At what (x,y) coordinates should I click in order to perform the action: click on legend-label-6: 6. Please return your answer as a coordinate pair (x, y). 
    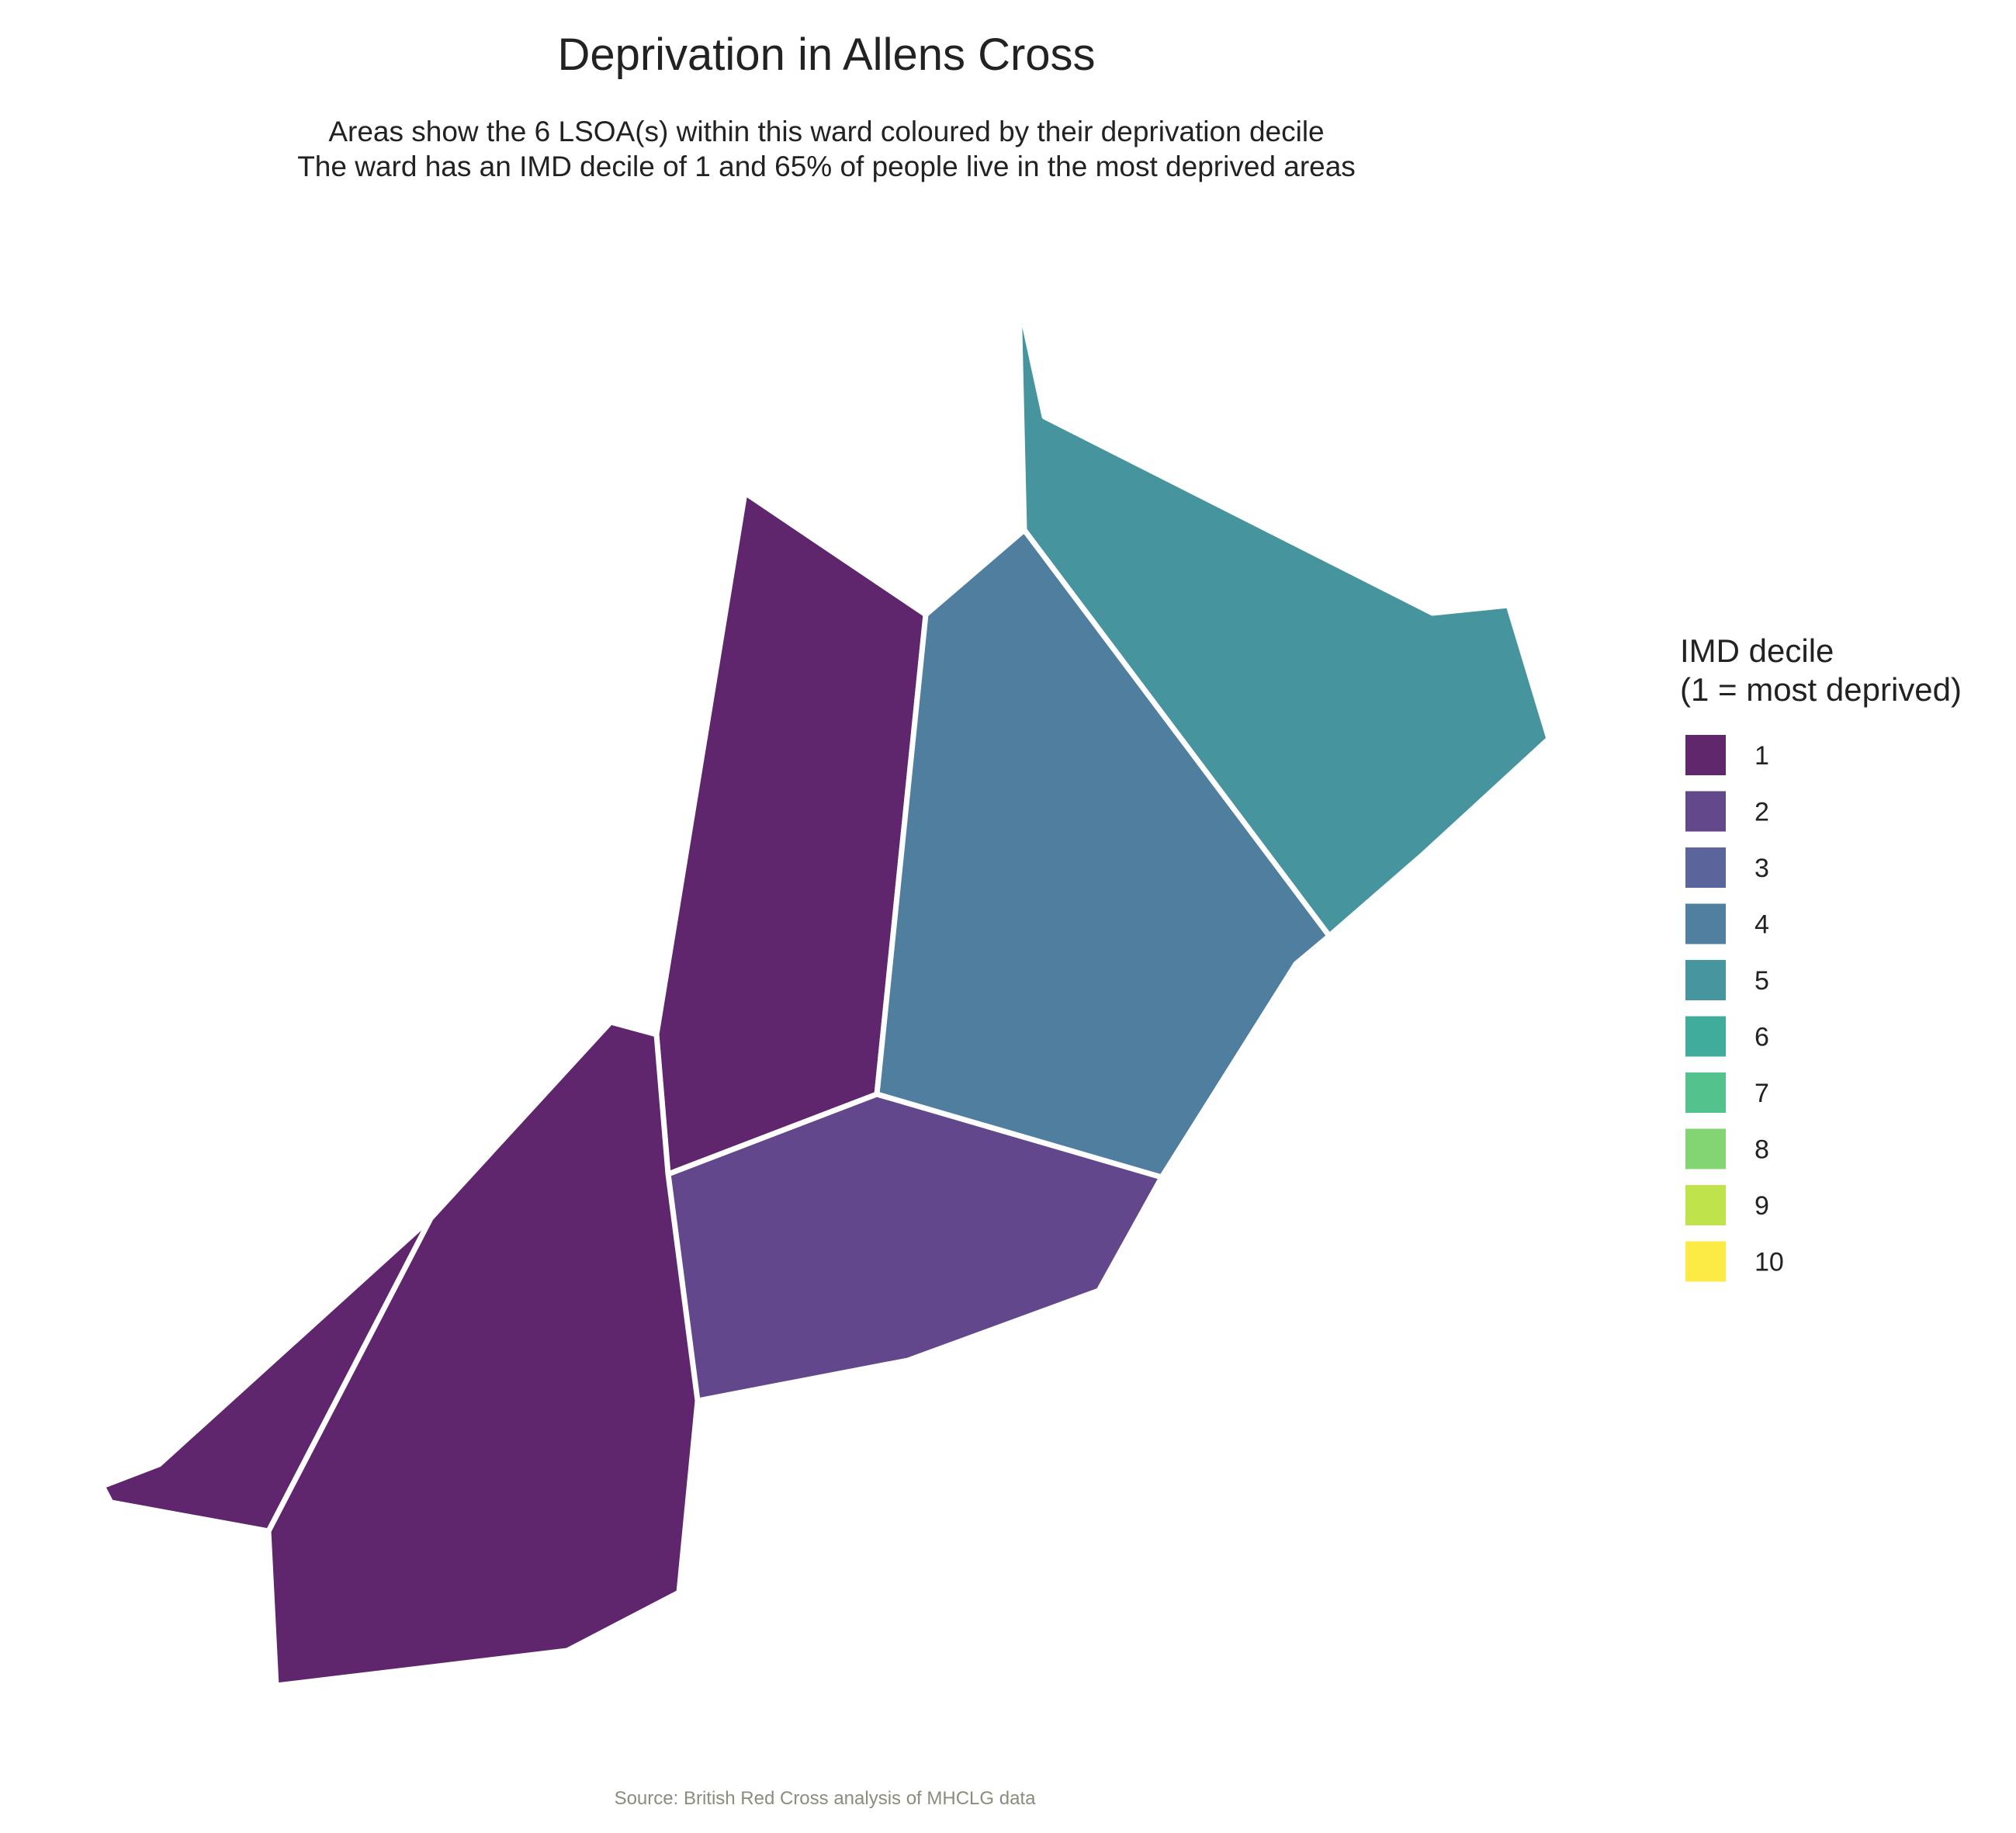
    Looking at the image, I should click on (1762, 1037).